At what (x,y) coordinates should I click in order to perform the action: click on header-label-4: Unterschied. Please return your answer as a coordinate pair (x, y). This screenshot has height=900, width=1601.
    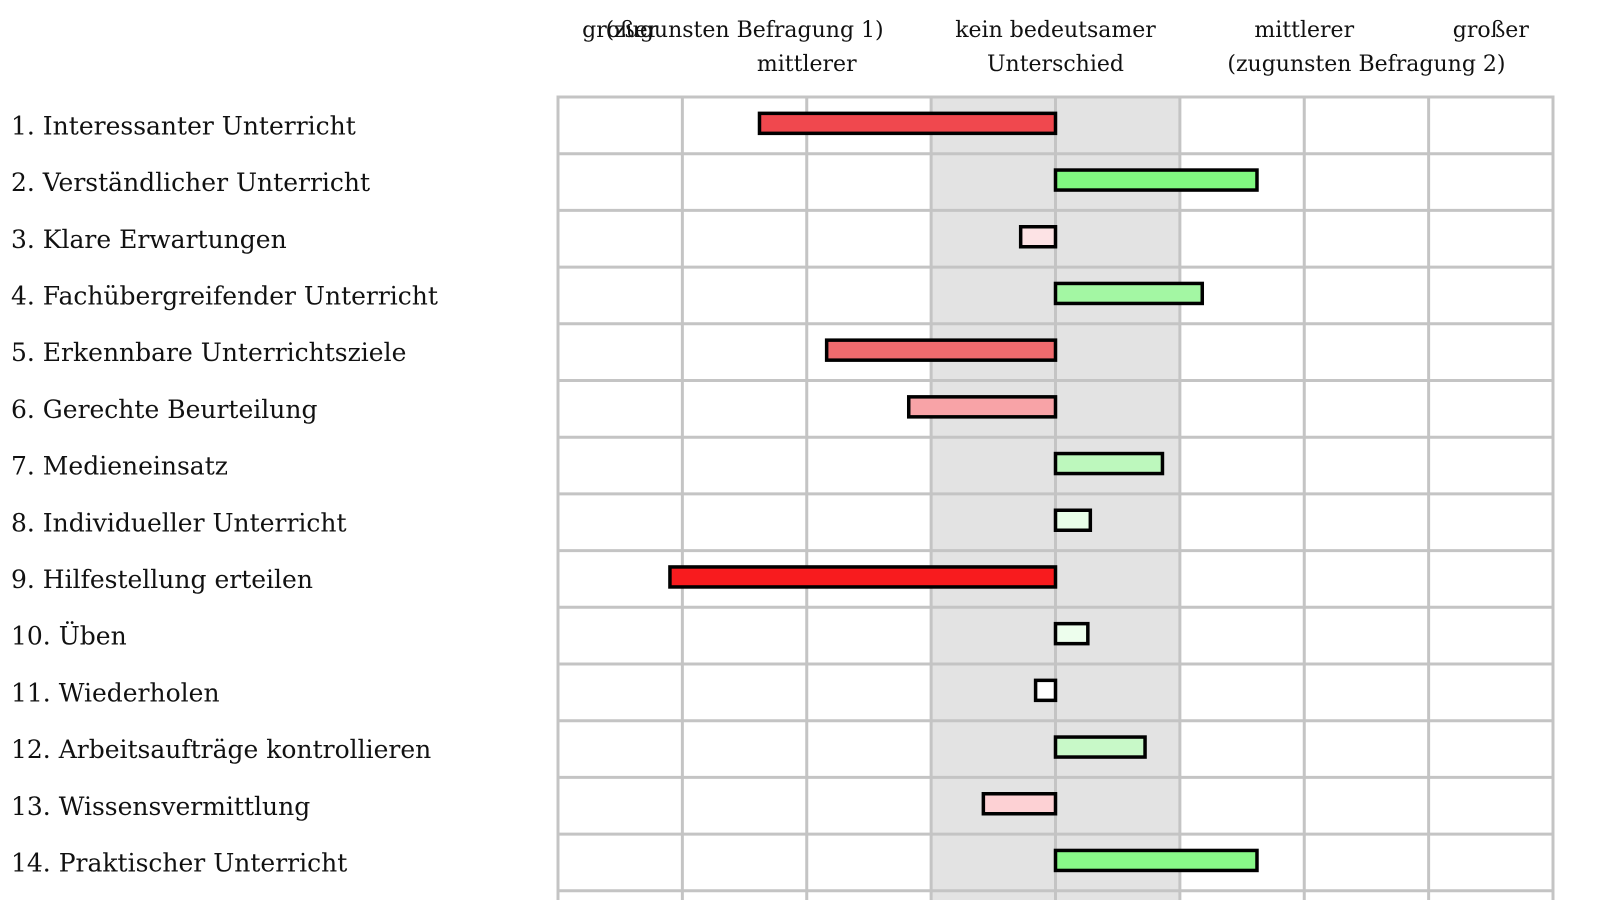
    Looking at the image, I should click on (1055, 64).